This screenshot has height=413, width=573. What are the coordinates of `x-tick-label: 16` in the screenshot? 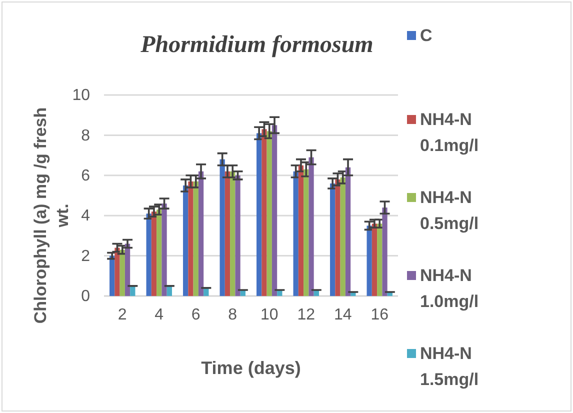 It's located at (379, 315).